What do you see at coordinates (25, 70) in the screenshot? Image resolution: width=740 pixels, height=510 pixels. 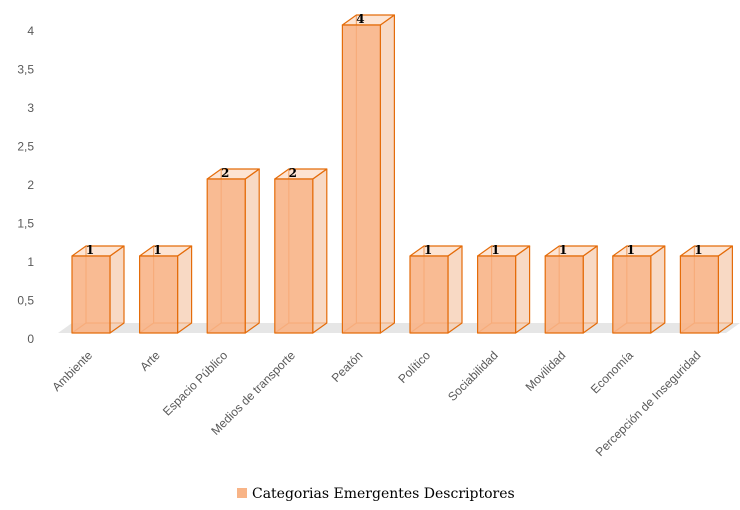 I see `y-tick-label: 3,5` at bounding box center [25, 70].